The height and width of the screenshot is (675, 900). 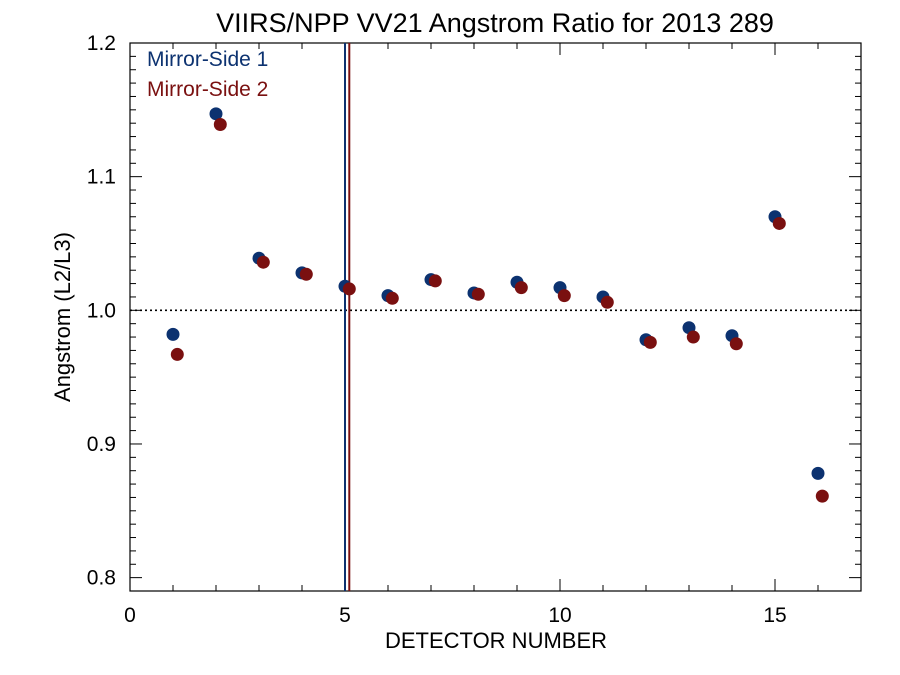 What do you see at coordinates (774, 615) in the screenshot?
I see `x-tick-label: 15` at bounding box center [774, 615].